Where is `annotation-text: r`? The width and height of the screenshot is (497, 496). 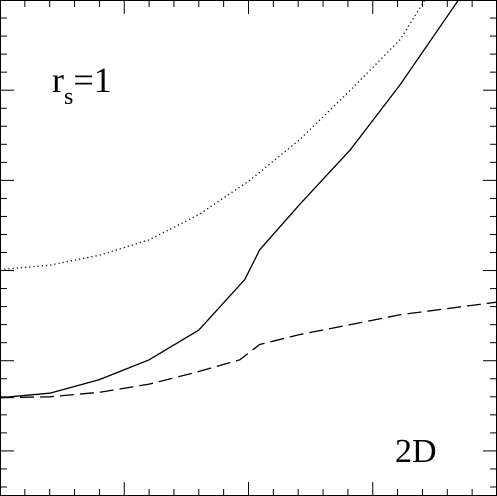 annotation-text: r is located at coordinates (58, 80).